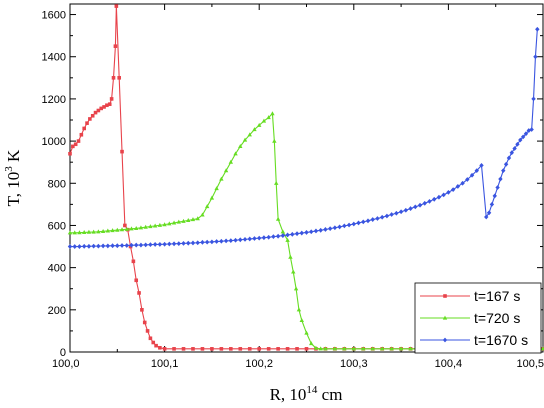  Describe the element at coordinates (501, 340) in the screenshot. I see `legend-label: t=1670 s` at that location.